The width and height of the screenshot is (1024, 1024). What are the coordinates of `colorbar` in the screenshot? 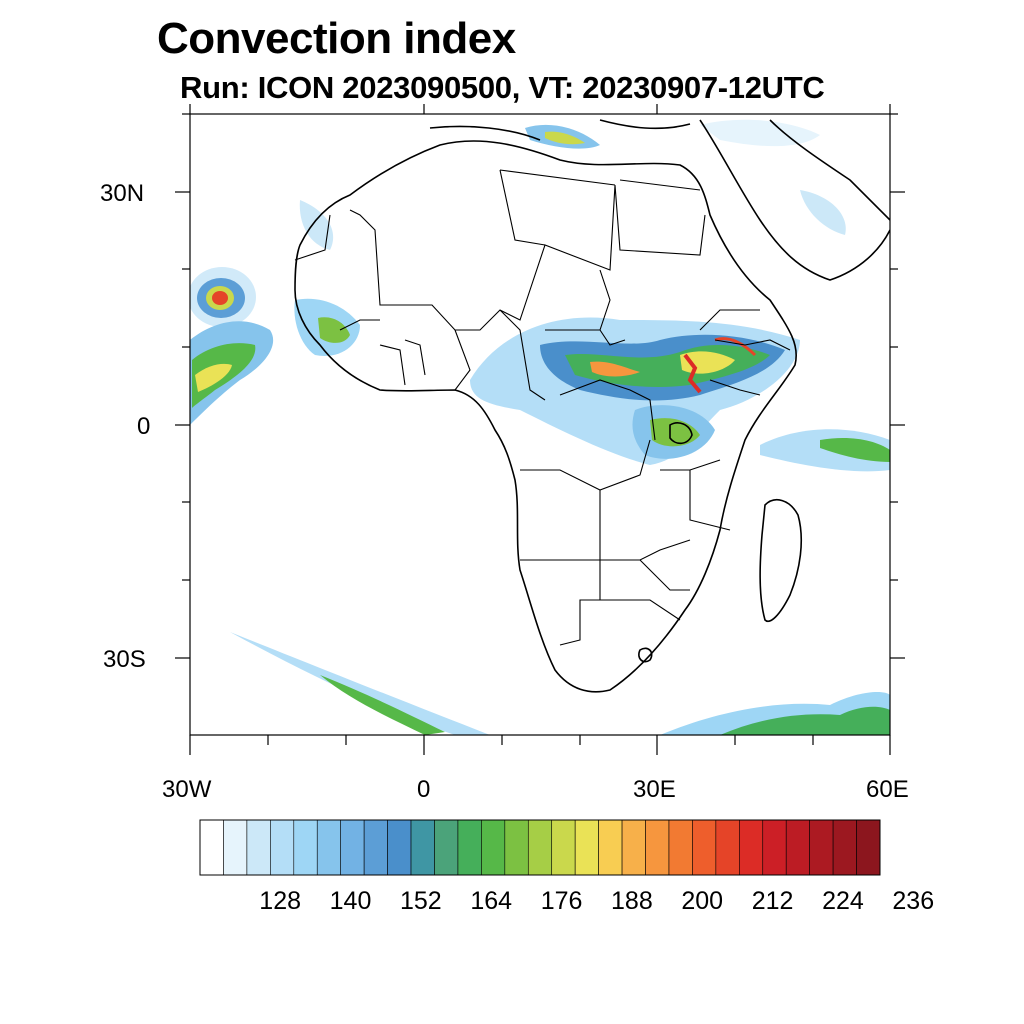 It's located at (540, 847).